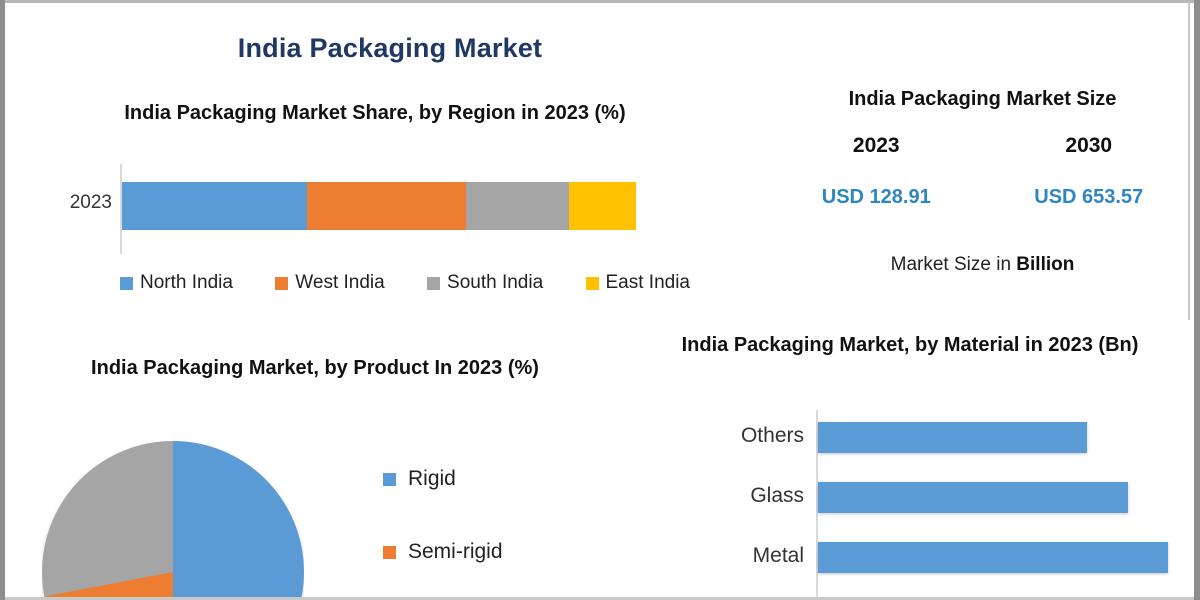  I want to click on product-pie, so click(173, 520).